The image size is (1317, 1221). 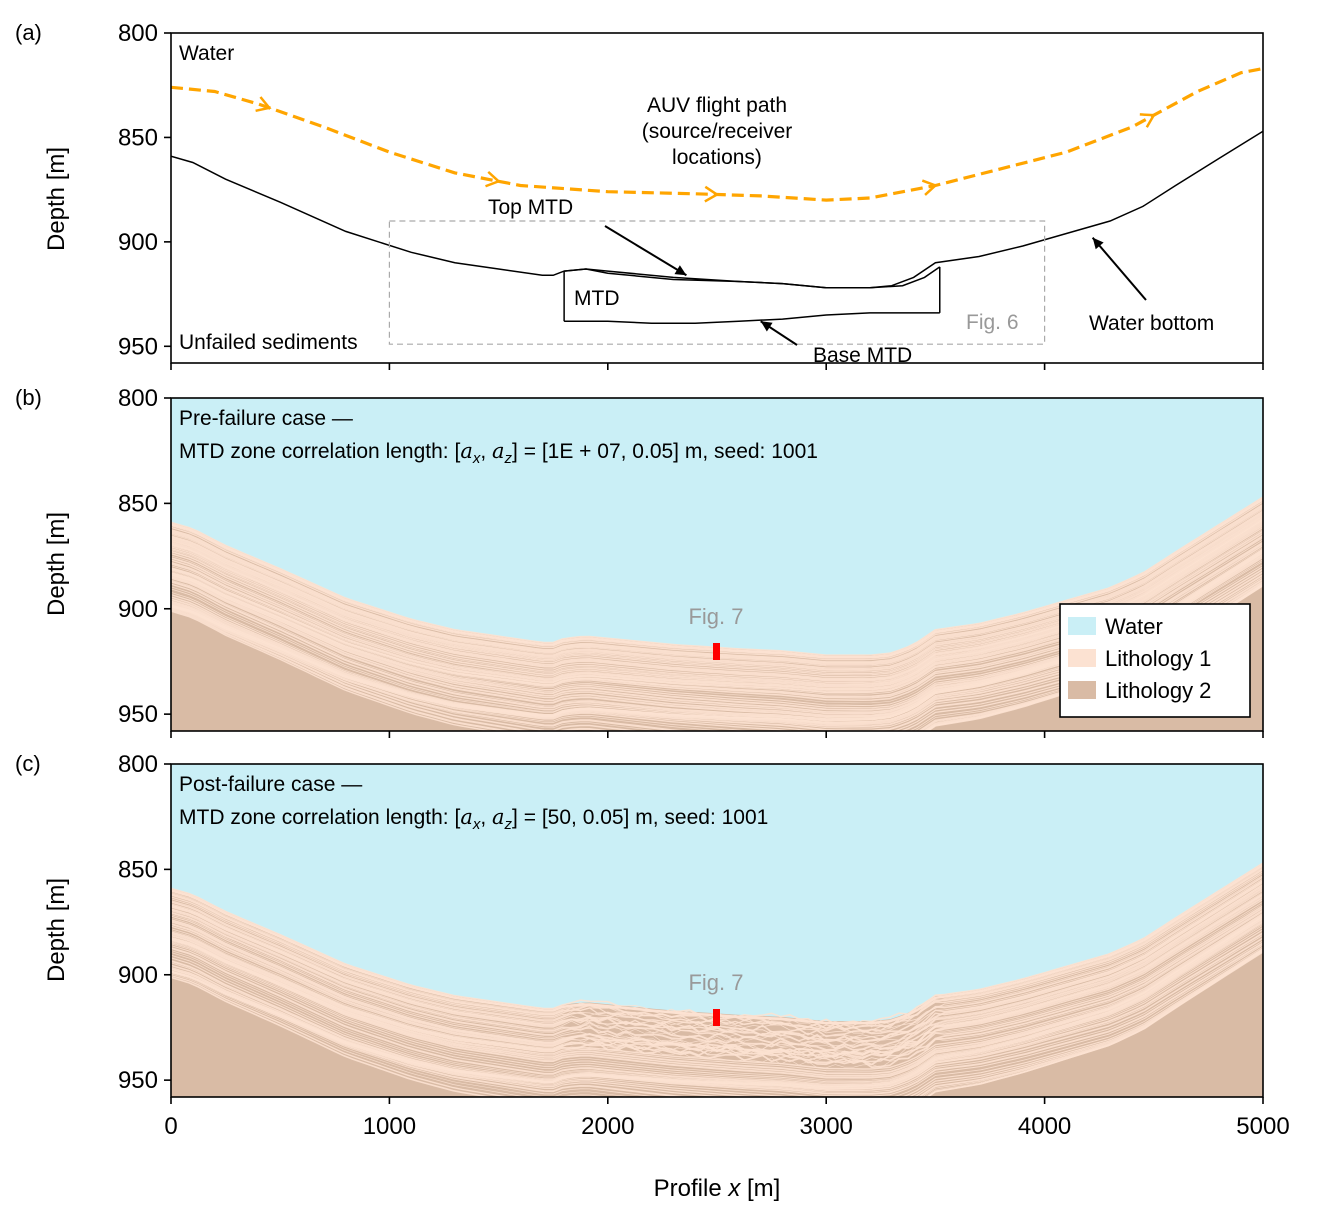 What do you see at coordinates (56, 199) in the screenshot?
I see `panel-a-ylabel: Depth [m]` at bounding box center [56, 199].